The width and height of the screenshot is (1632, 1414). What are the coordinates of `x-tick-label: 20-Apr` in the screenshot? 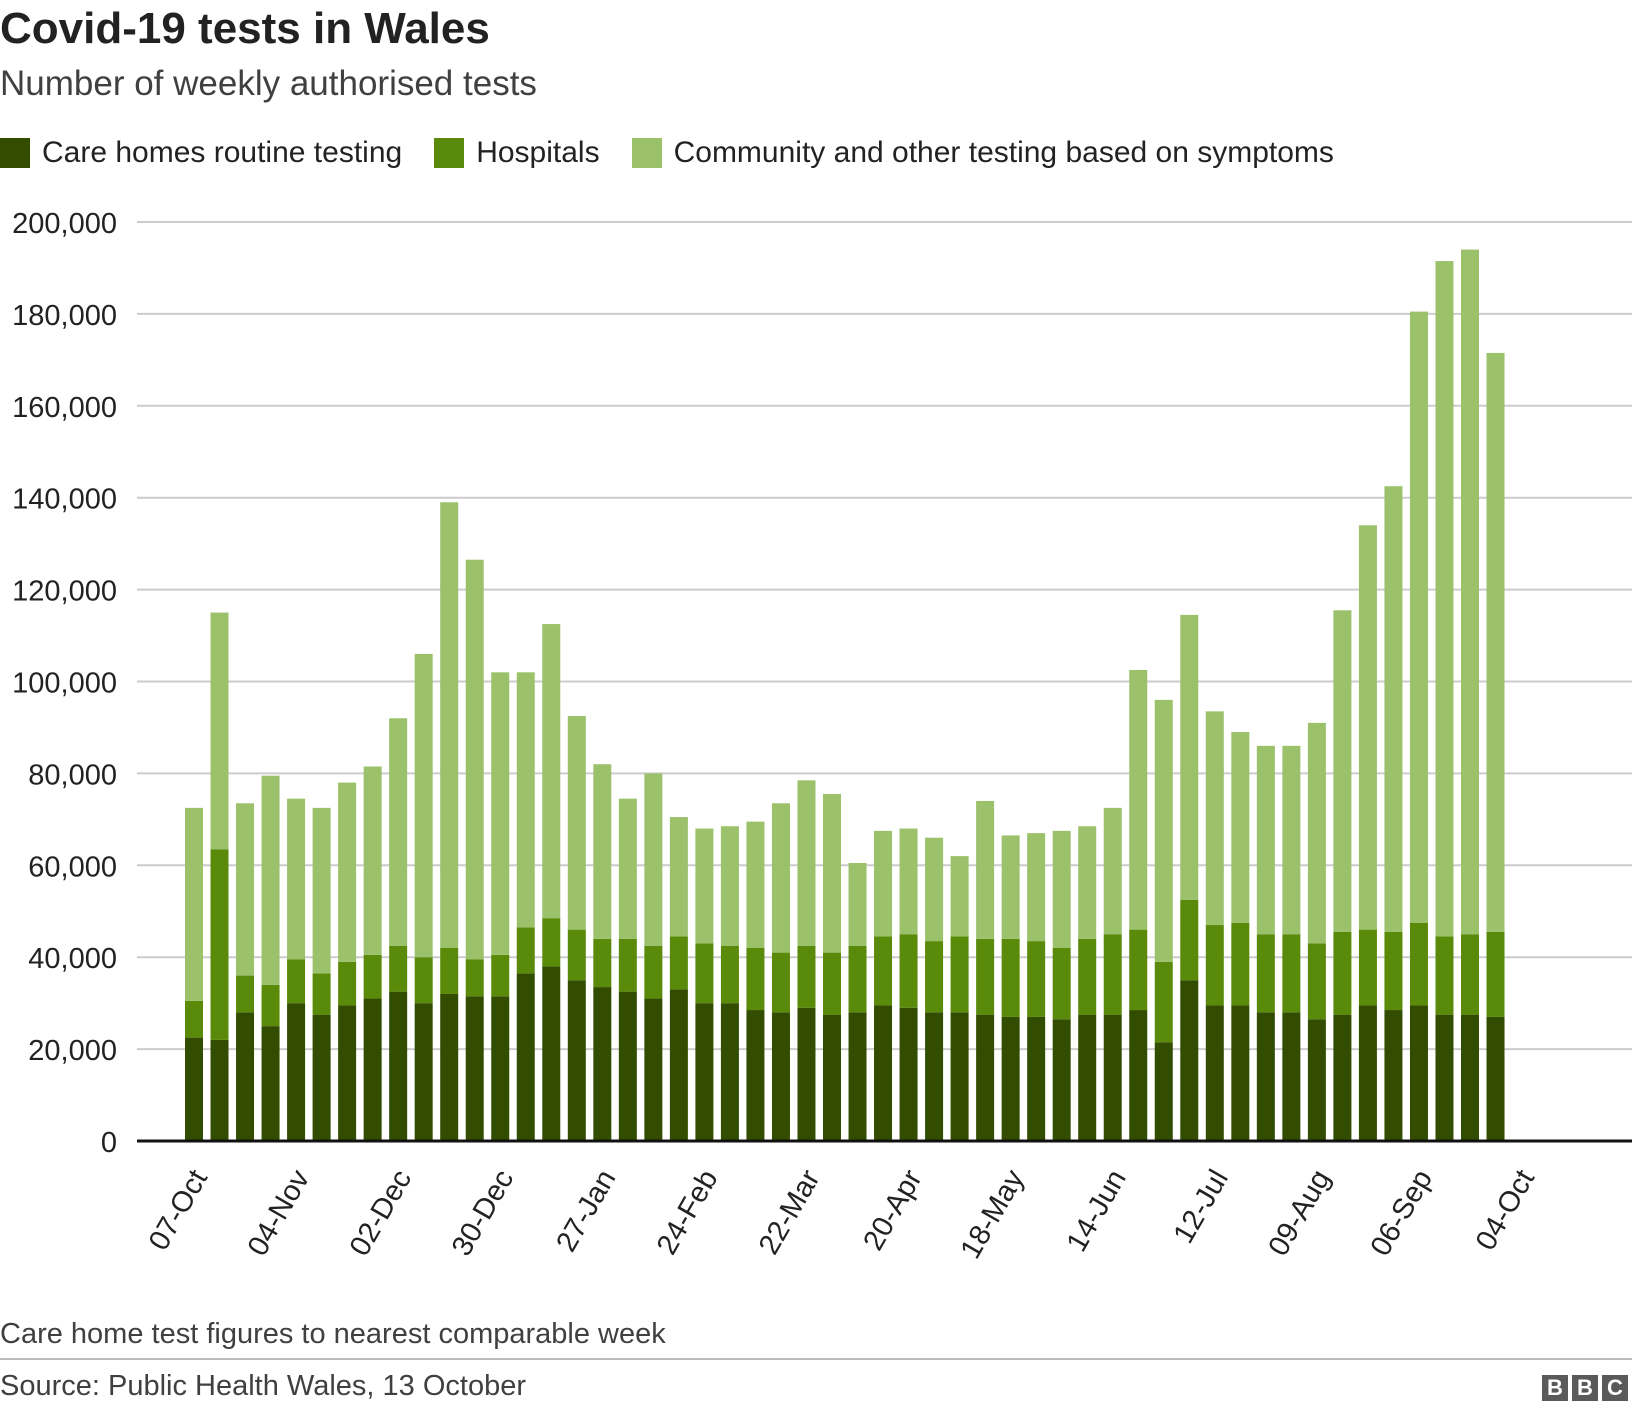 It's located at (892, 1210).